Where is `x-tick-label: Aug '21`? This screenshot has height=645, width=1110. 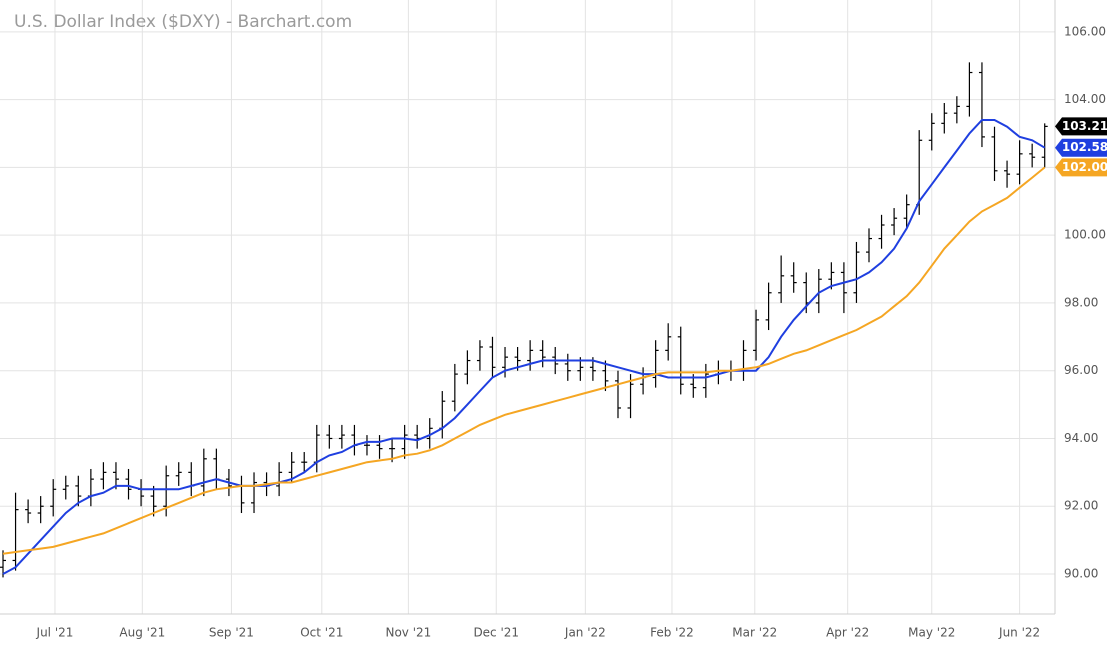
x-tick-label: Aug '21 is located at coordinates (142, 633).